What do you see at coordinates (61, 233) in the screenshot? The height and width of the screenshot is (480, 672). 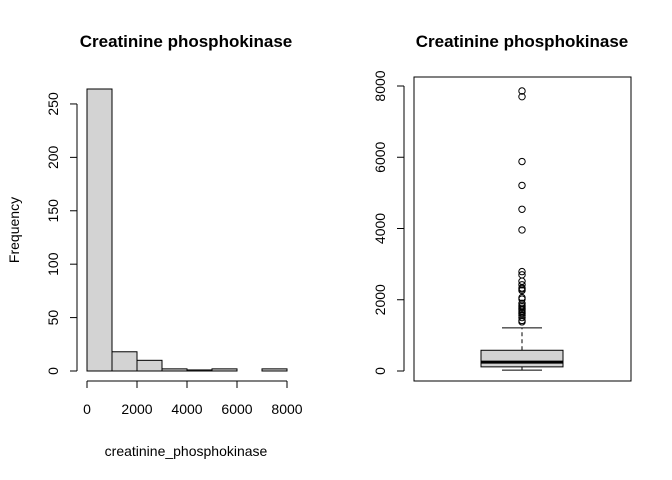 I see `histogram-y-axis: 0 50 100 150 200 250` at bounding box center [61, 233].